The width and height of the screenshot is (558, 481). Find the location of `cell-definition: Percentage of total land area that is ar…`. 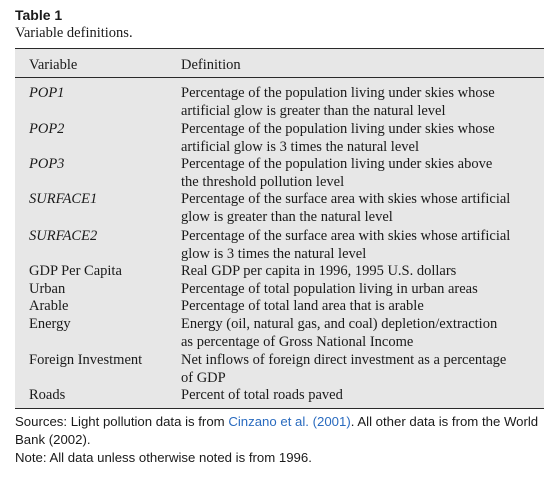

cell-definition: Percentage of total land area that is ar… is located at coordinates (361, 307).